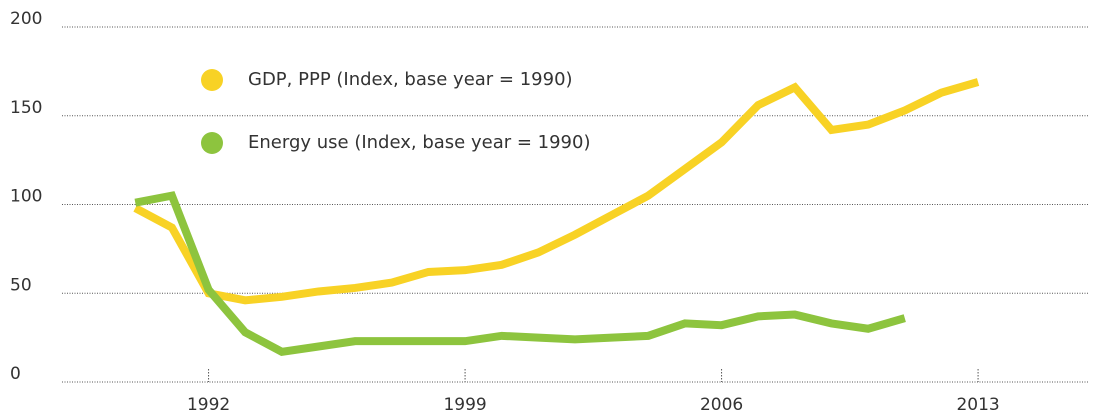 This screenshot has width=1096, height=417. Describe the element at coordinates (26, 108) in the screenshot. I see `y-tick-label: 150` at that location.